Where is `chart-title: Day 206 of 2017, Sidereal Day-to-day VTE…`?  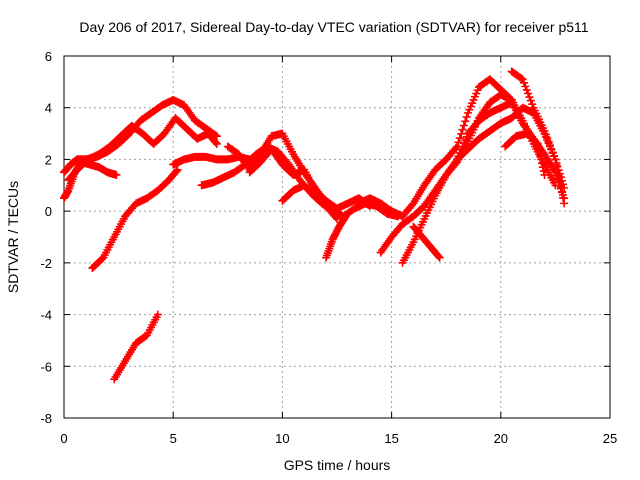
chart-title: Day 206 of 2017, Sidereal Day-to-day VTE… is located at coordinates (333, 27).